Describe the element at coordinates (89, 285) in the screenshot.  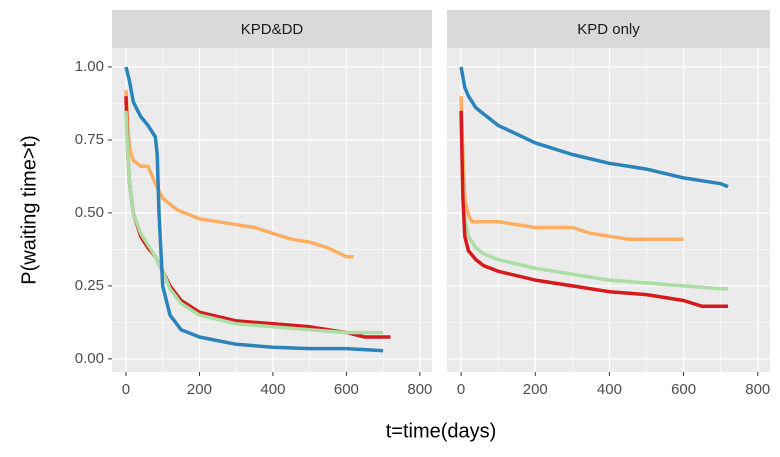
I see `y-tick-label: 0.25` at that location.